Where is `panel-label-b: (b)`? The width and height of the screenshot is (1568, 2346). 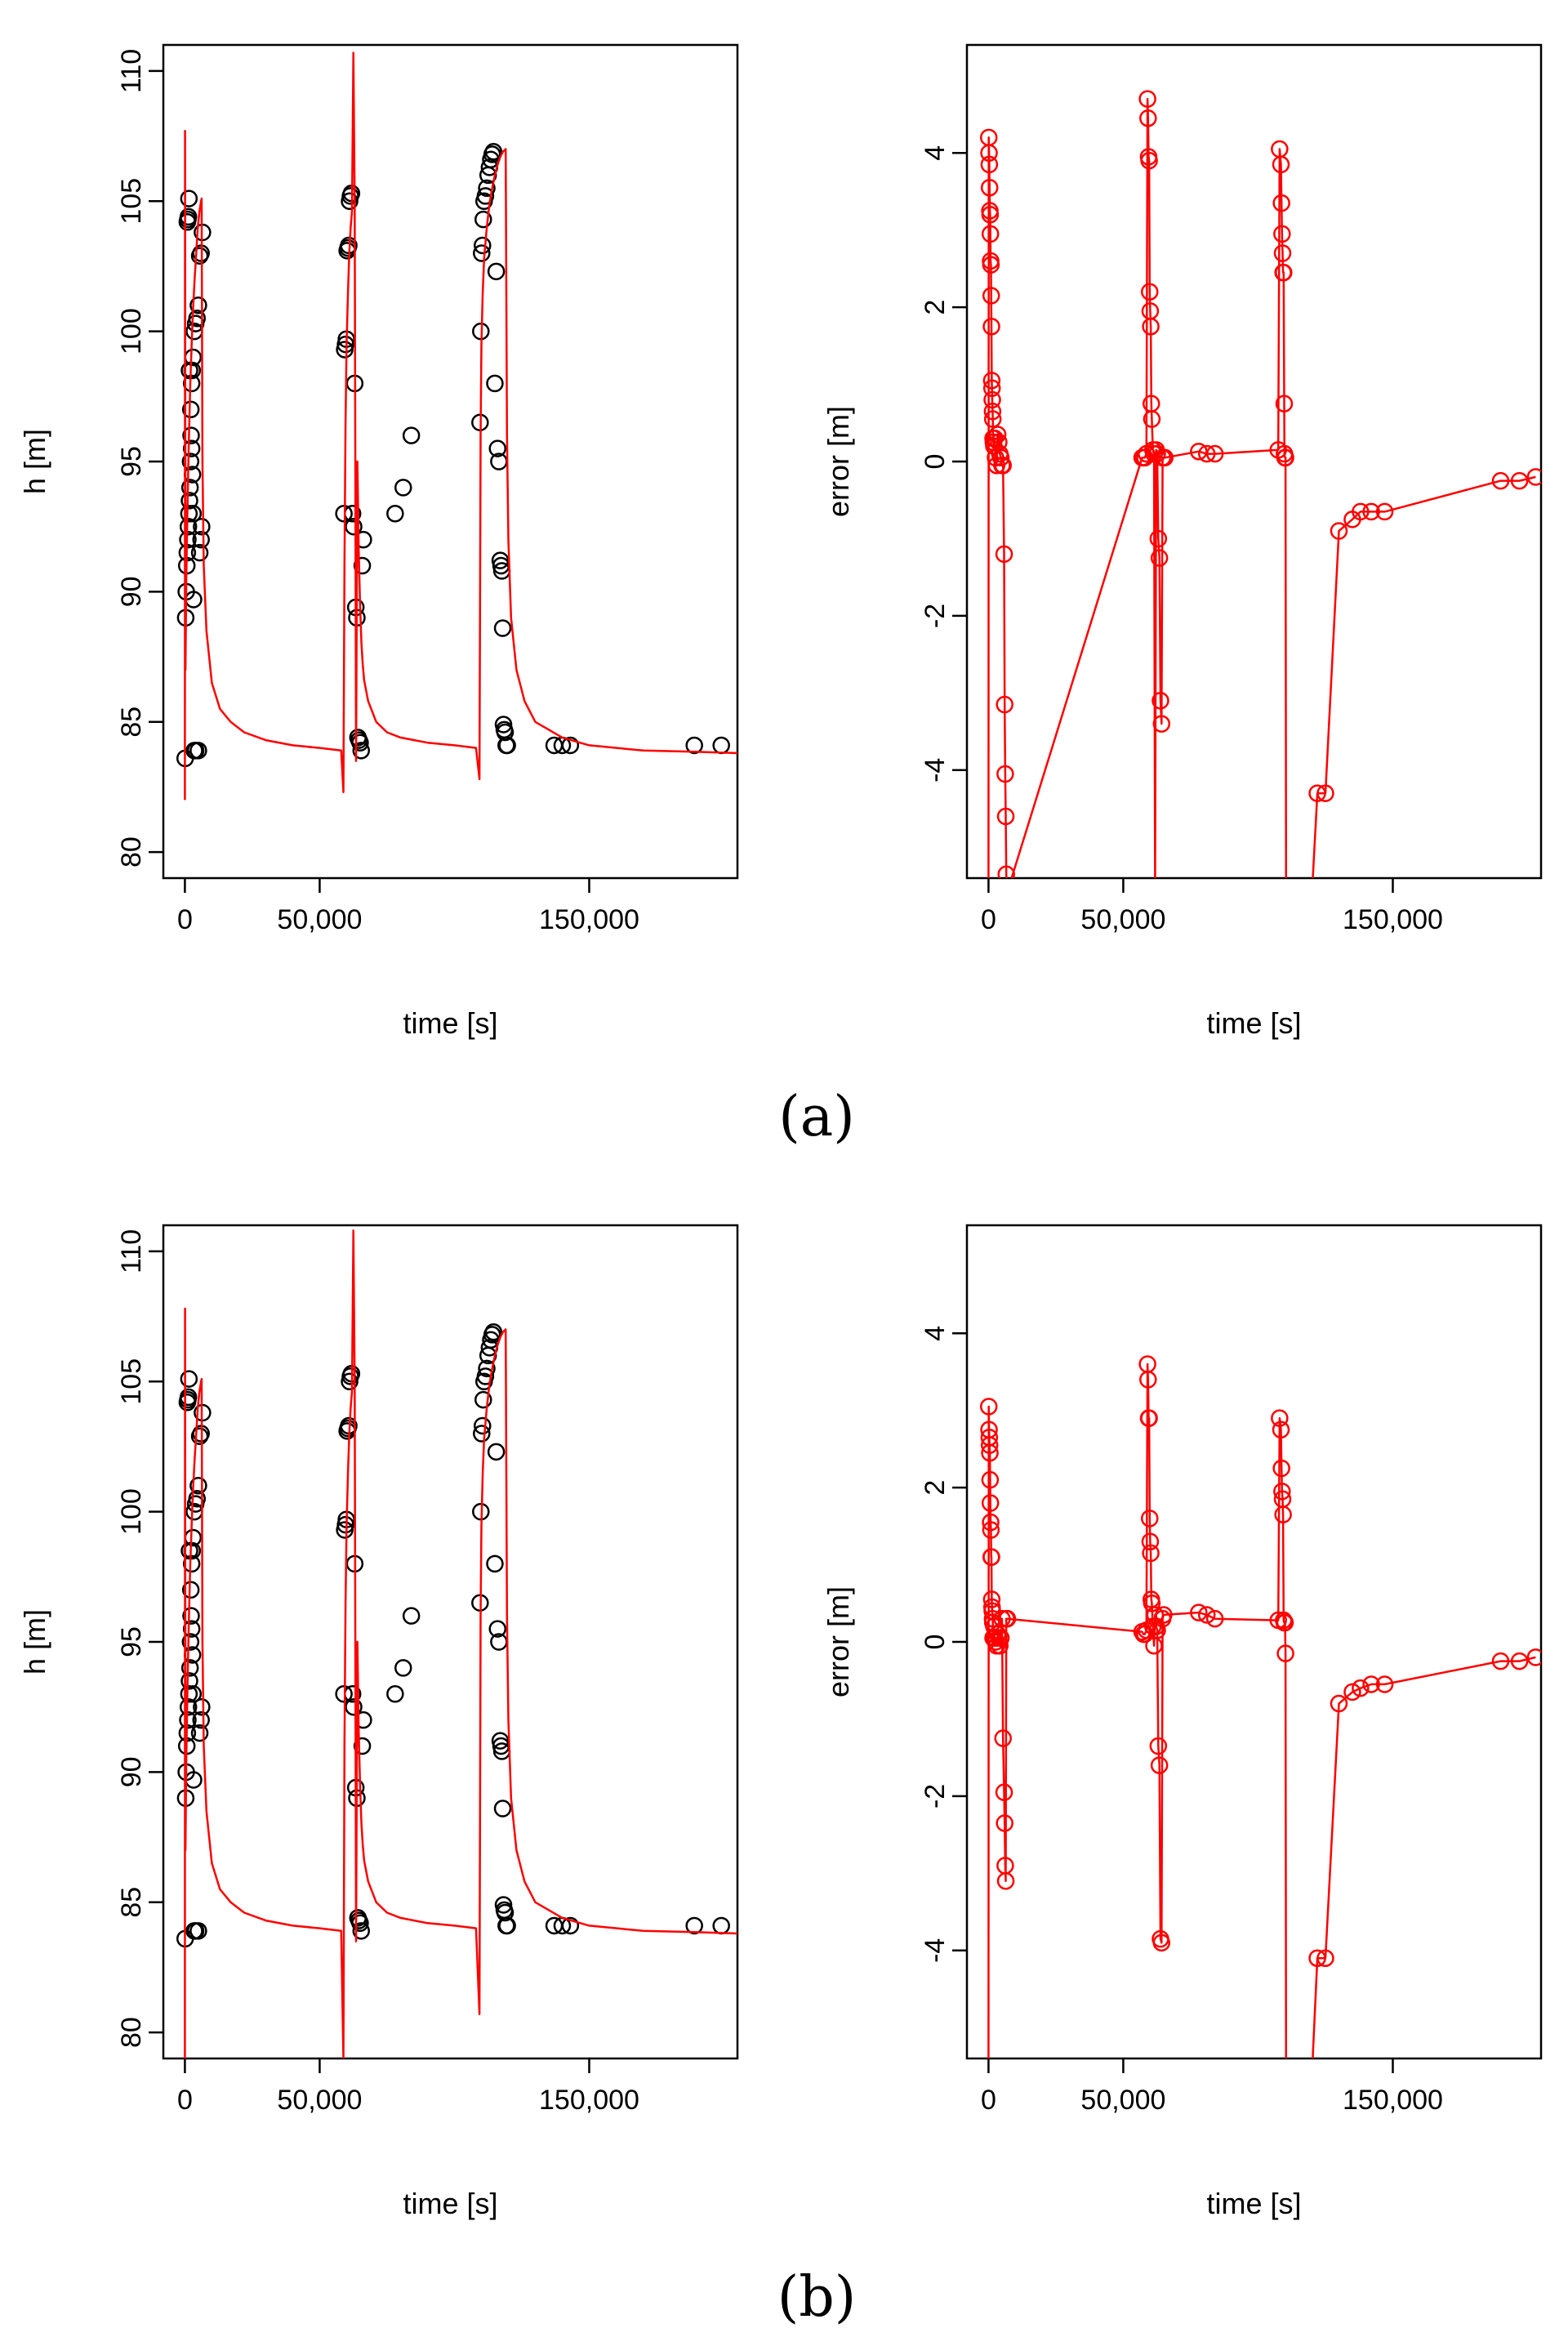 panel-label-b: (b) is located at coordinates (817, 2297).